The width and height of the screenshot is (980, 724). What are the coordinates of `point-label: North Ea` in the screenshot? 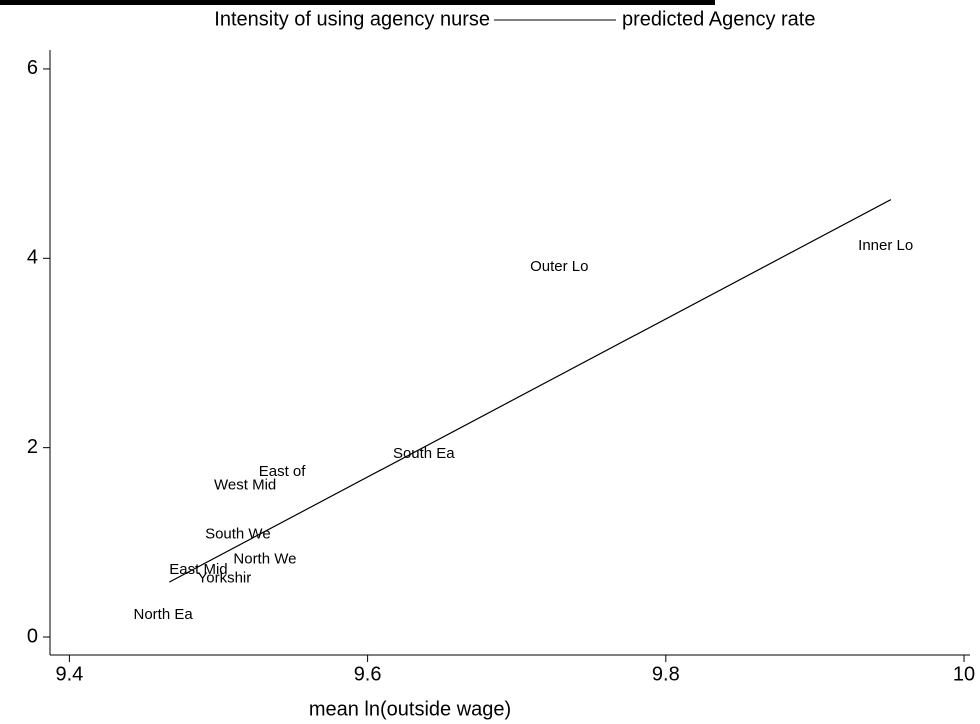 It's located at (164, 614).